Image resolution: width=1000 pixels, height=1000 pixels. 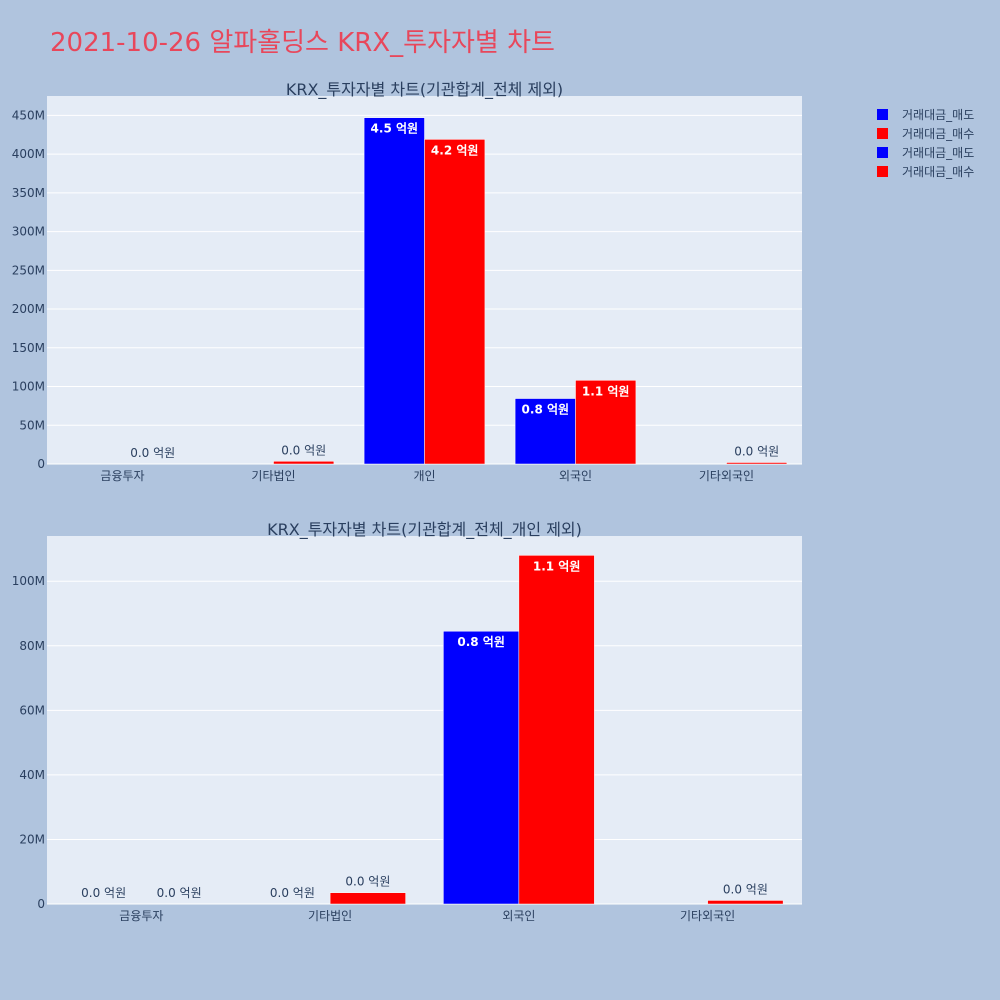 What do you see at coordinates (32, 646) in the screenshot?
I see `y-tick-label: 80M` at bounding box center [32, 646].